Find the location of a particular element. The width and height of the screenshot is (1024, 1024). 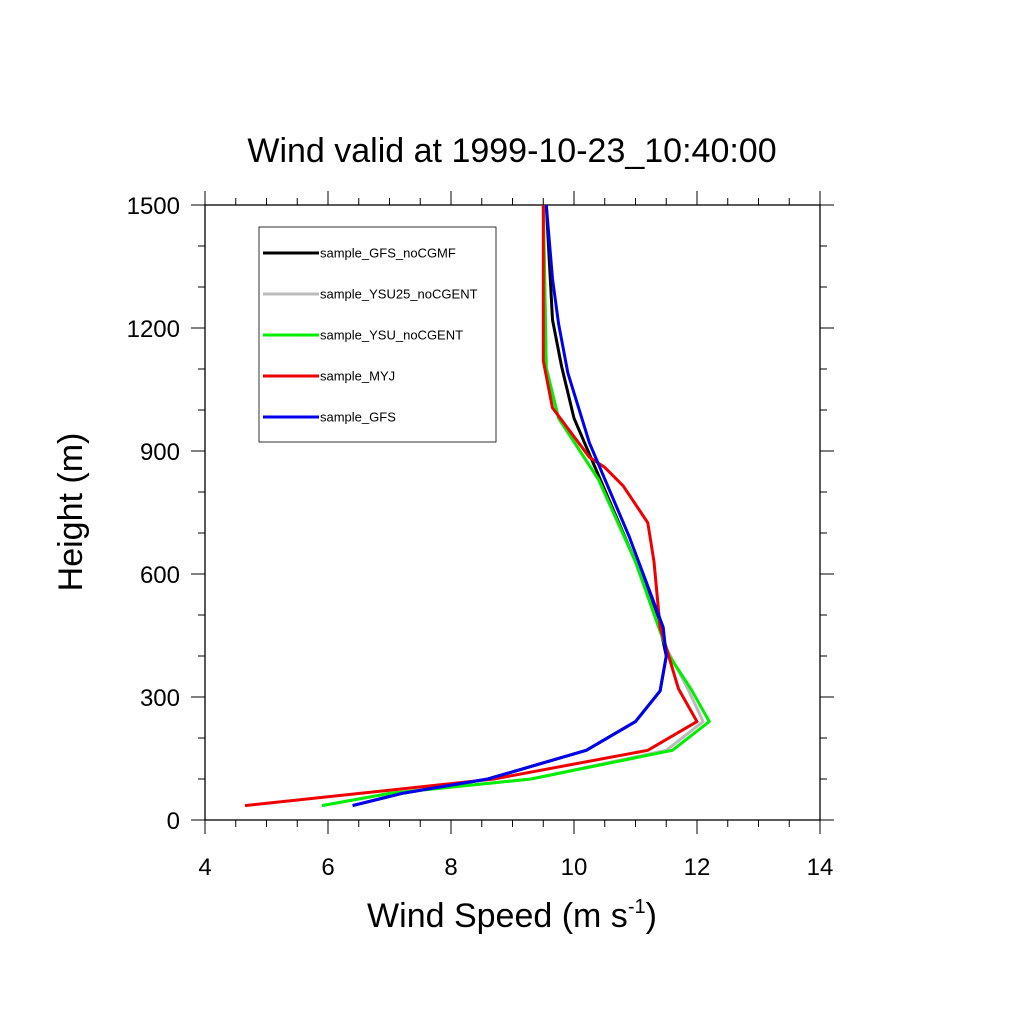

legend-label: sample_MYJ is located at coordinates (357, 376).